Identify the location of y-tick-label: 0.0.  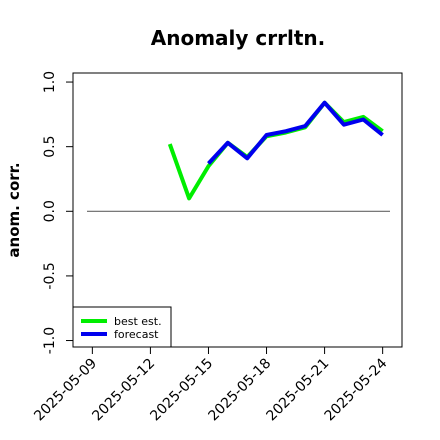
(50, 211).